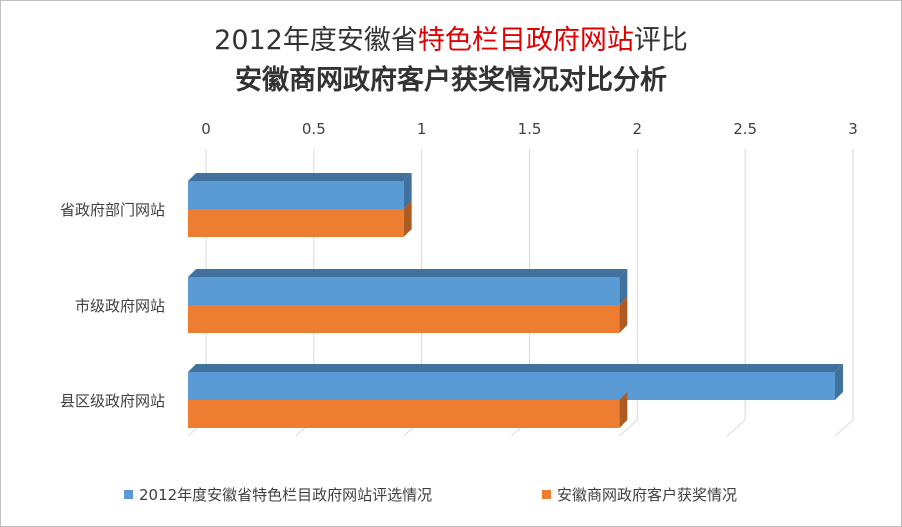 The width and height of the screenshot is (902, 527). I want to click on bar-s1-c0, so click(296, 223).